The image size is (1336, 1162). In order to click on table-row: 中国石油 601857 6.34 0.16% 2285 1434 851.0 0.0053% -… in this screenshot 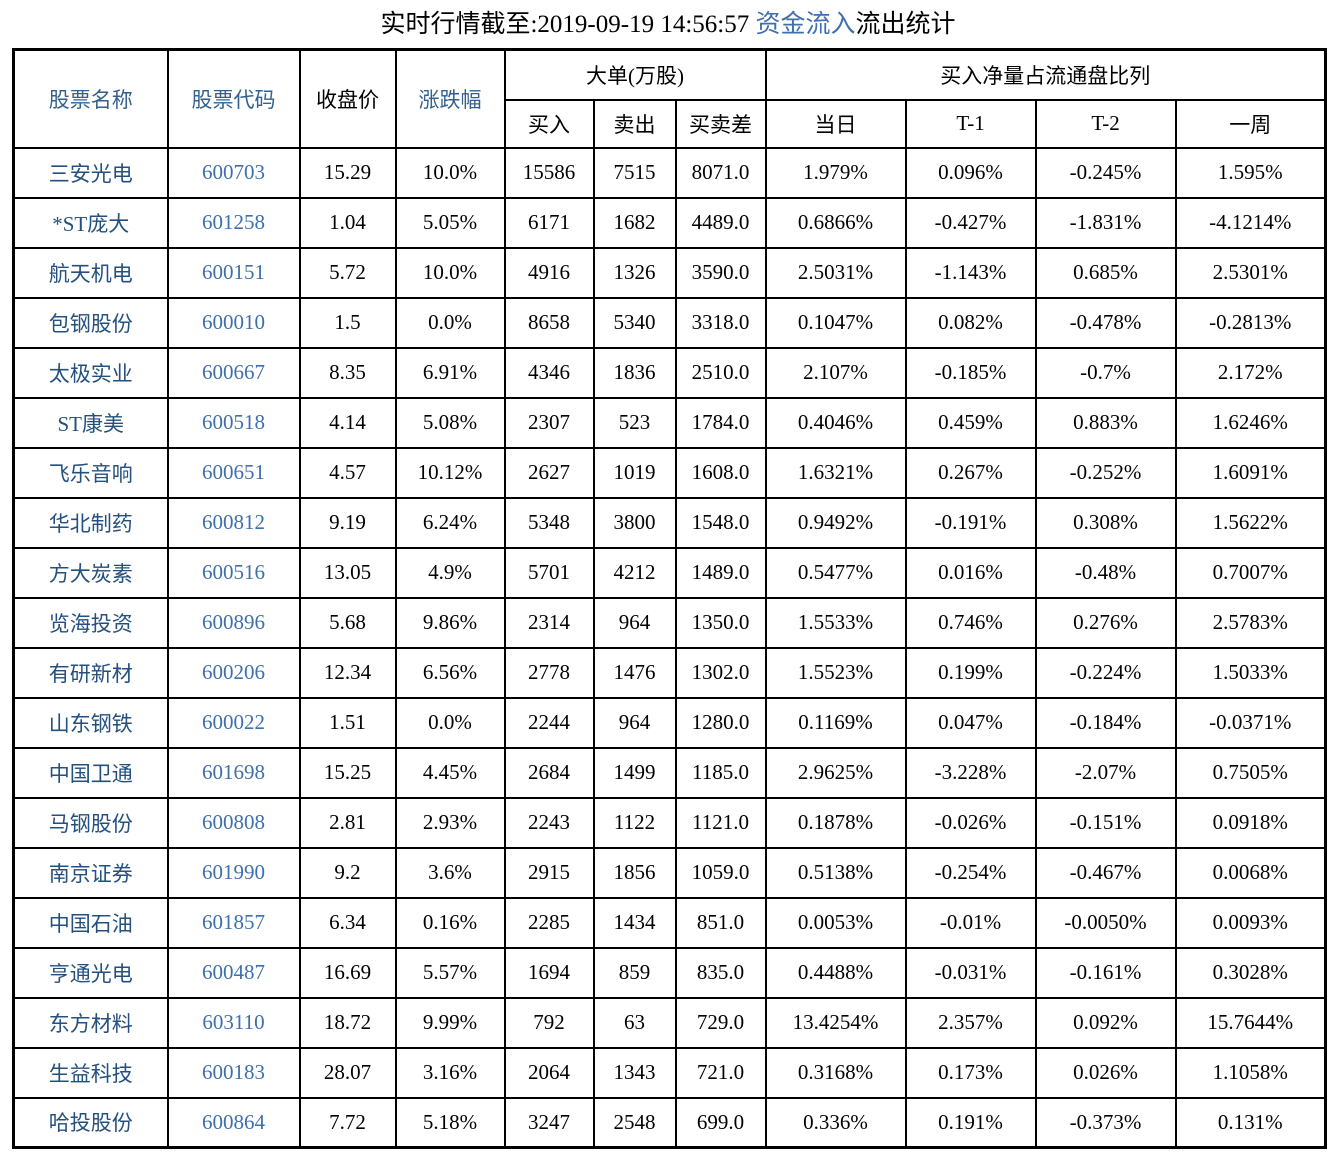, I will do `click(669, 922)`.